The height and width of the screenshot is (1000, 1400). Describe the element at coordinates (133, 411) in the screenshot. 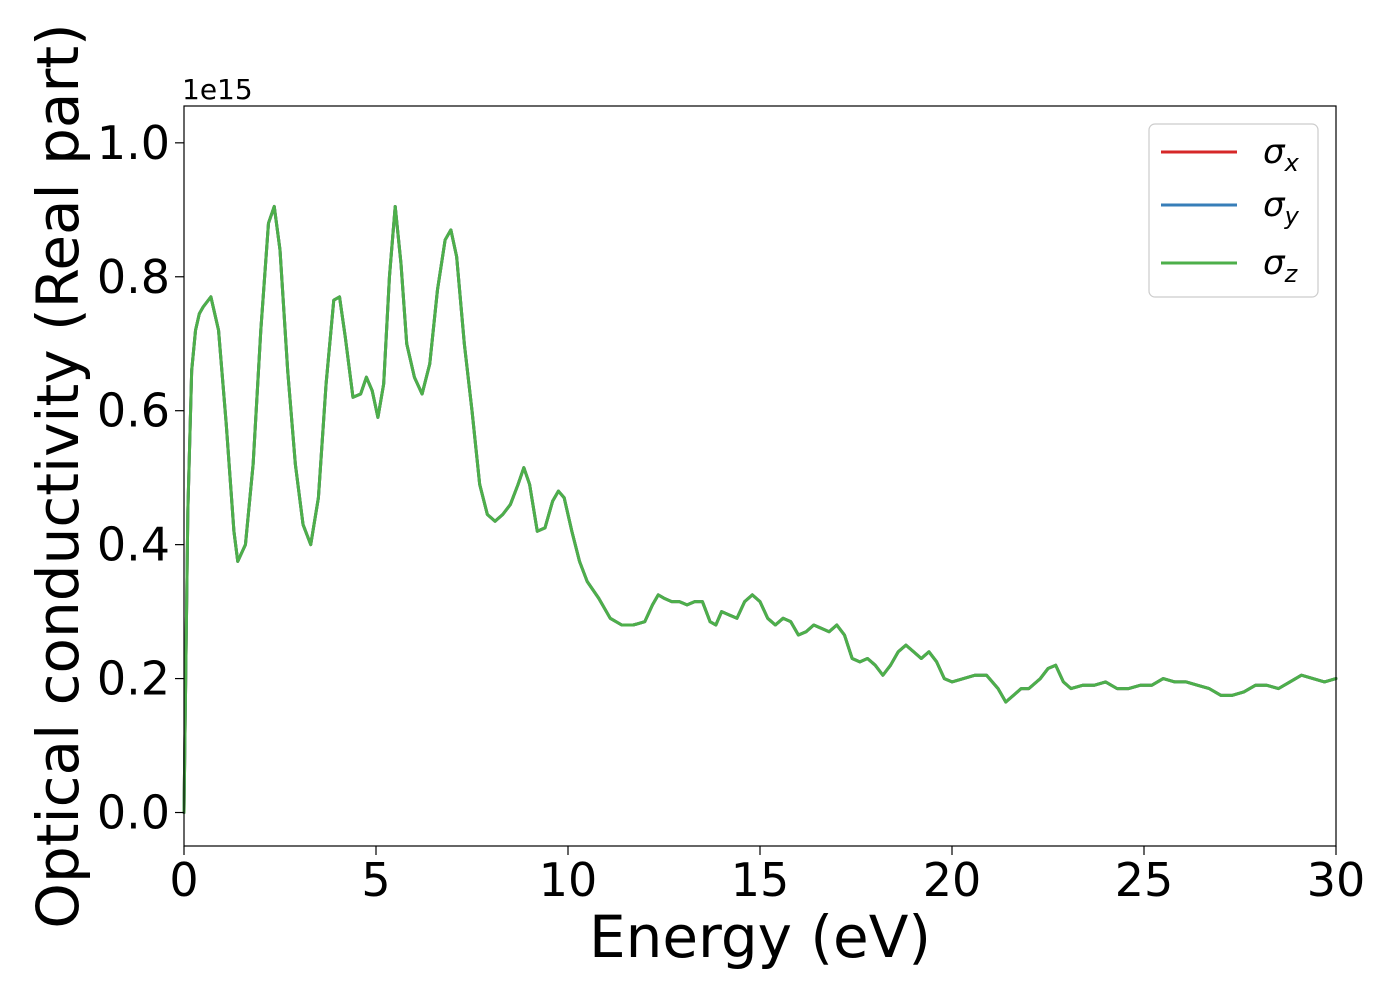

I see `y-tick-label: 0.6` at that location.